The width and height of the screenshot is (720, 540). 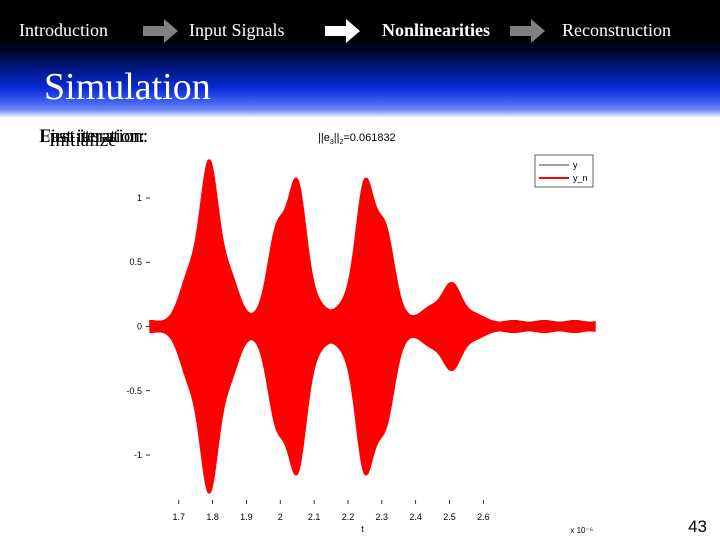 What do you see at coordinates (139, 327) in the screenshot?
I see `y-tick-label: 0` at bounding box center [139, 327].